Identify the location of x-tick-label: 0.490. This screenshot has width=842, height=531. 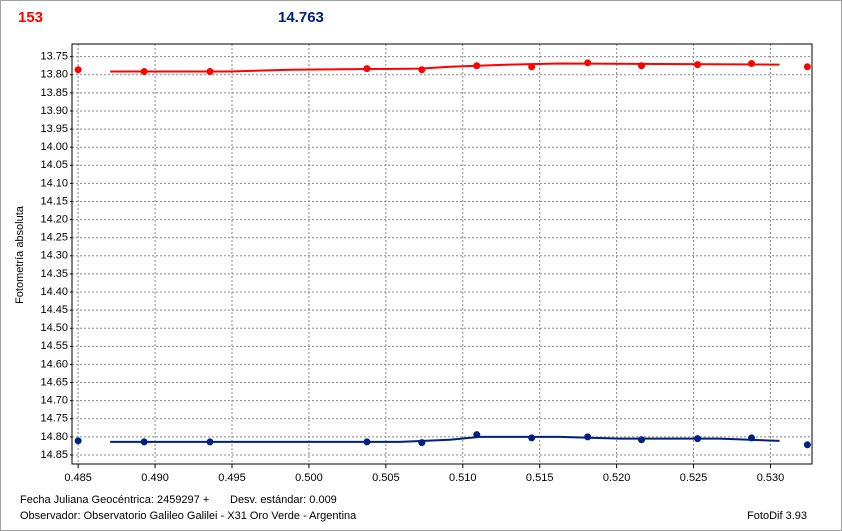
(155, 478).